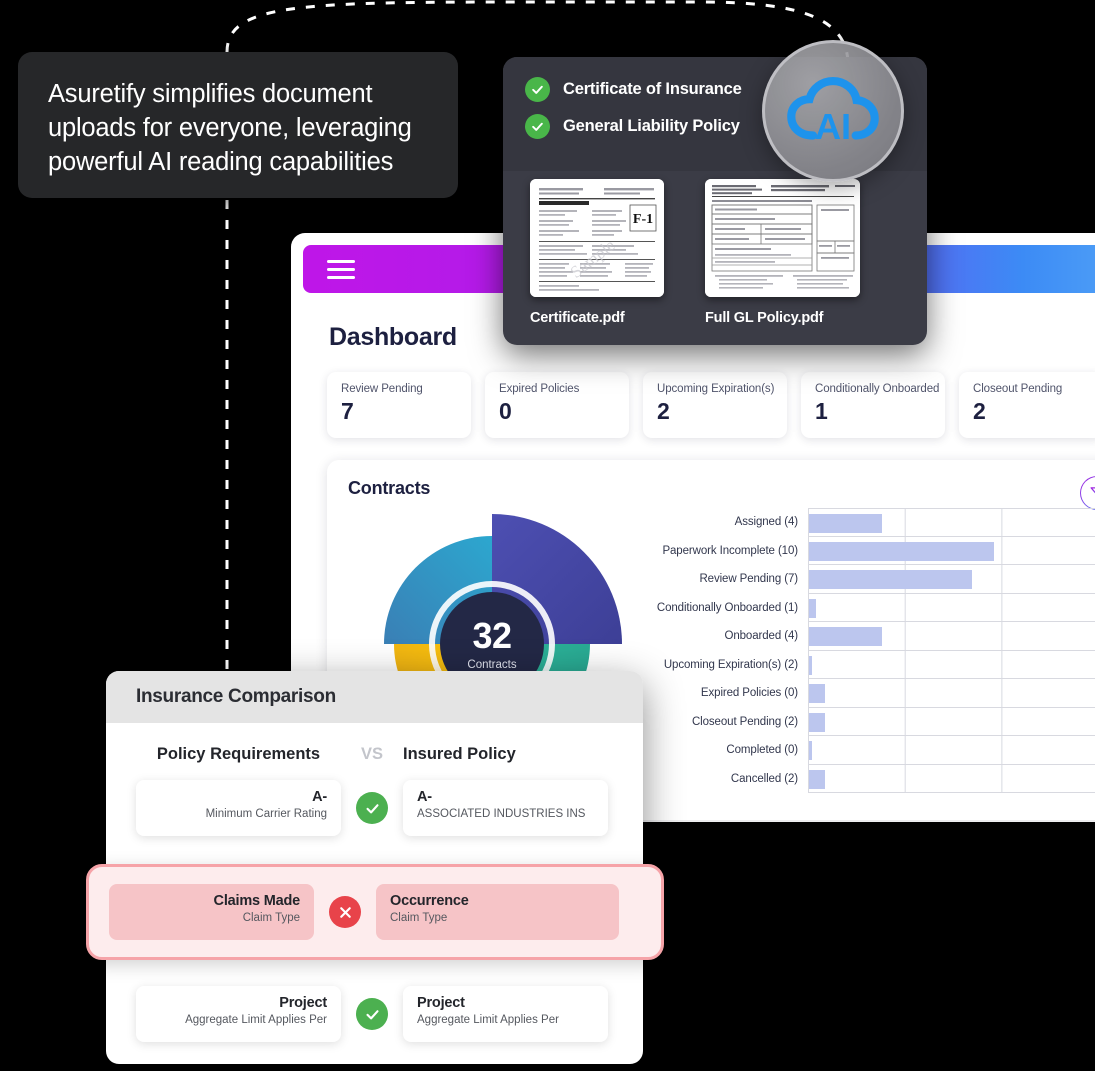 Image resolution: width=1095 pixels, height=1071 pixels. I want to click on bar-label: Conditionally Onboarded (1), so click(727, 607).